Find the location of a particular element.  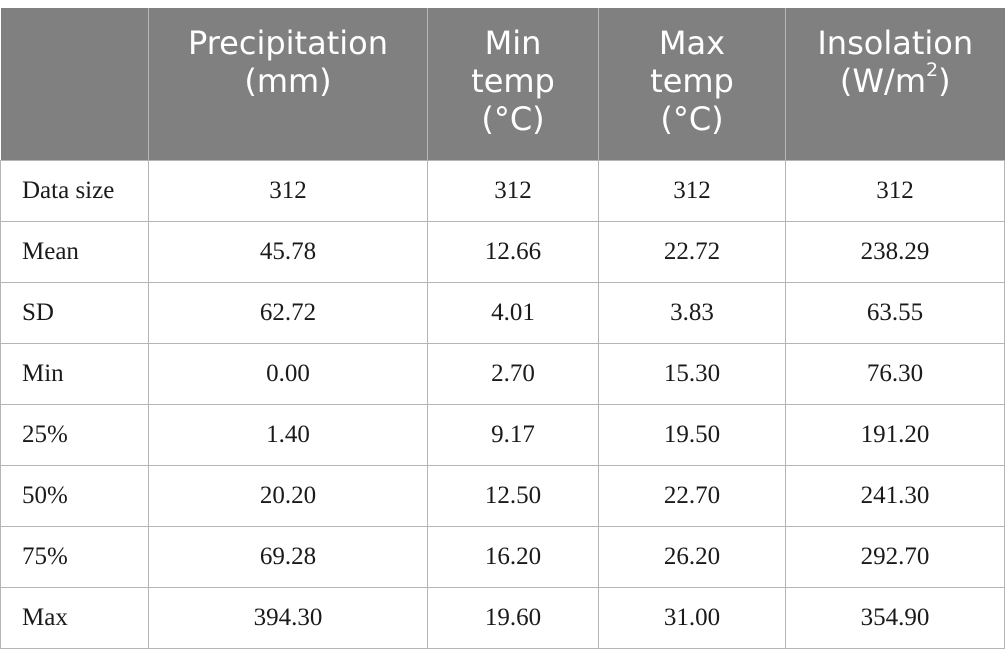

table-row: Max 394.30 19.60 31.00 354.90 is located at coordinates (502, 618).